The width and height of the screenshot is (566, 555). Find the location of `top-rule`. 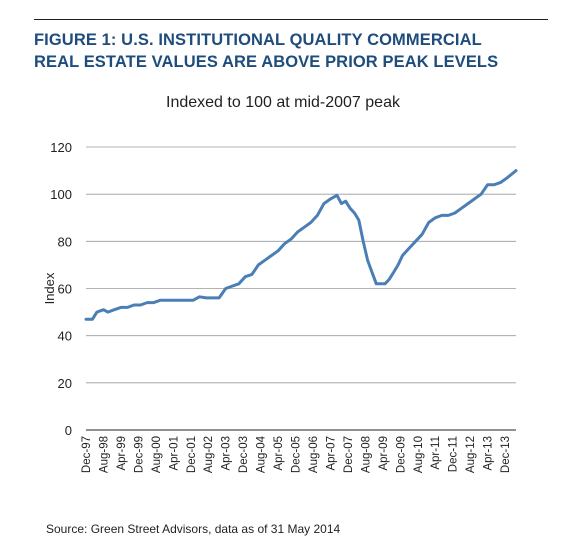

top-rule is located at coordinates (291, 19).